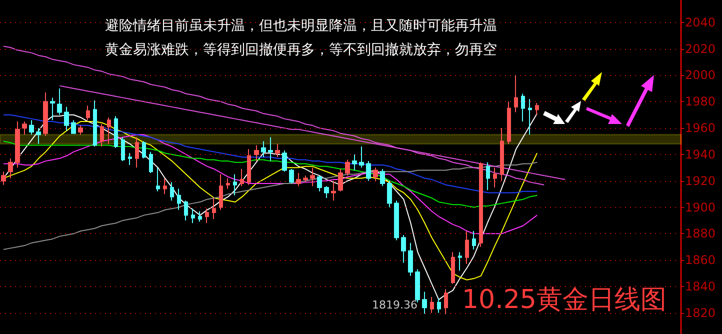 Image resolution: width=722 pixels, height=334 pixels. What do you see at coordinates (700, 207) in the screenshot?
I see `y-tick-label: 1900` at bounding box center [700, 207].